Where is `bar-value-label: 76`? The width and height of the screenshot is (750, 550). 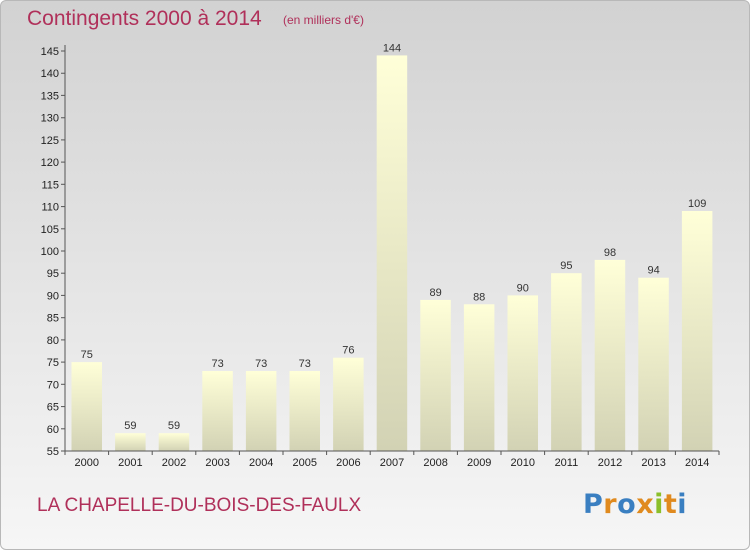
bar-value-label: 76 is located at coordinates (348, 351).